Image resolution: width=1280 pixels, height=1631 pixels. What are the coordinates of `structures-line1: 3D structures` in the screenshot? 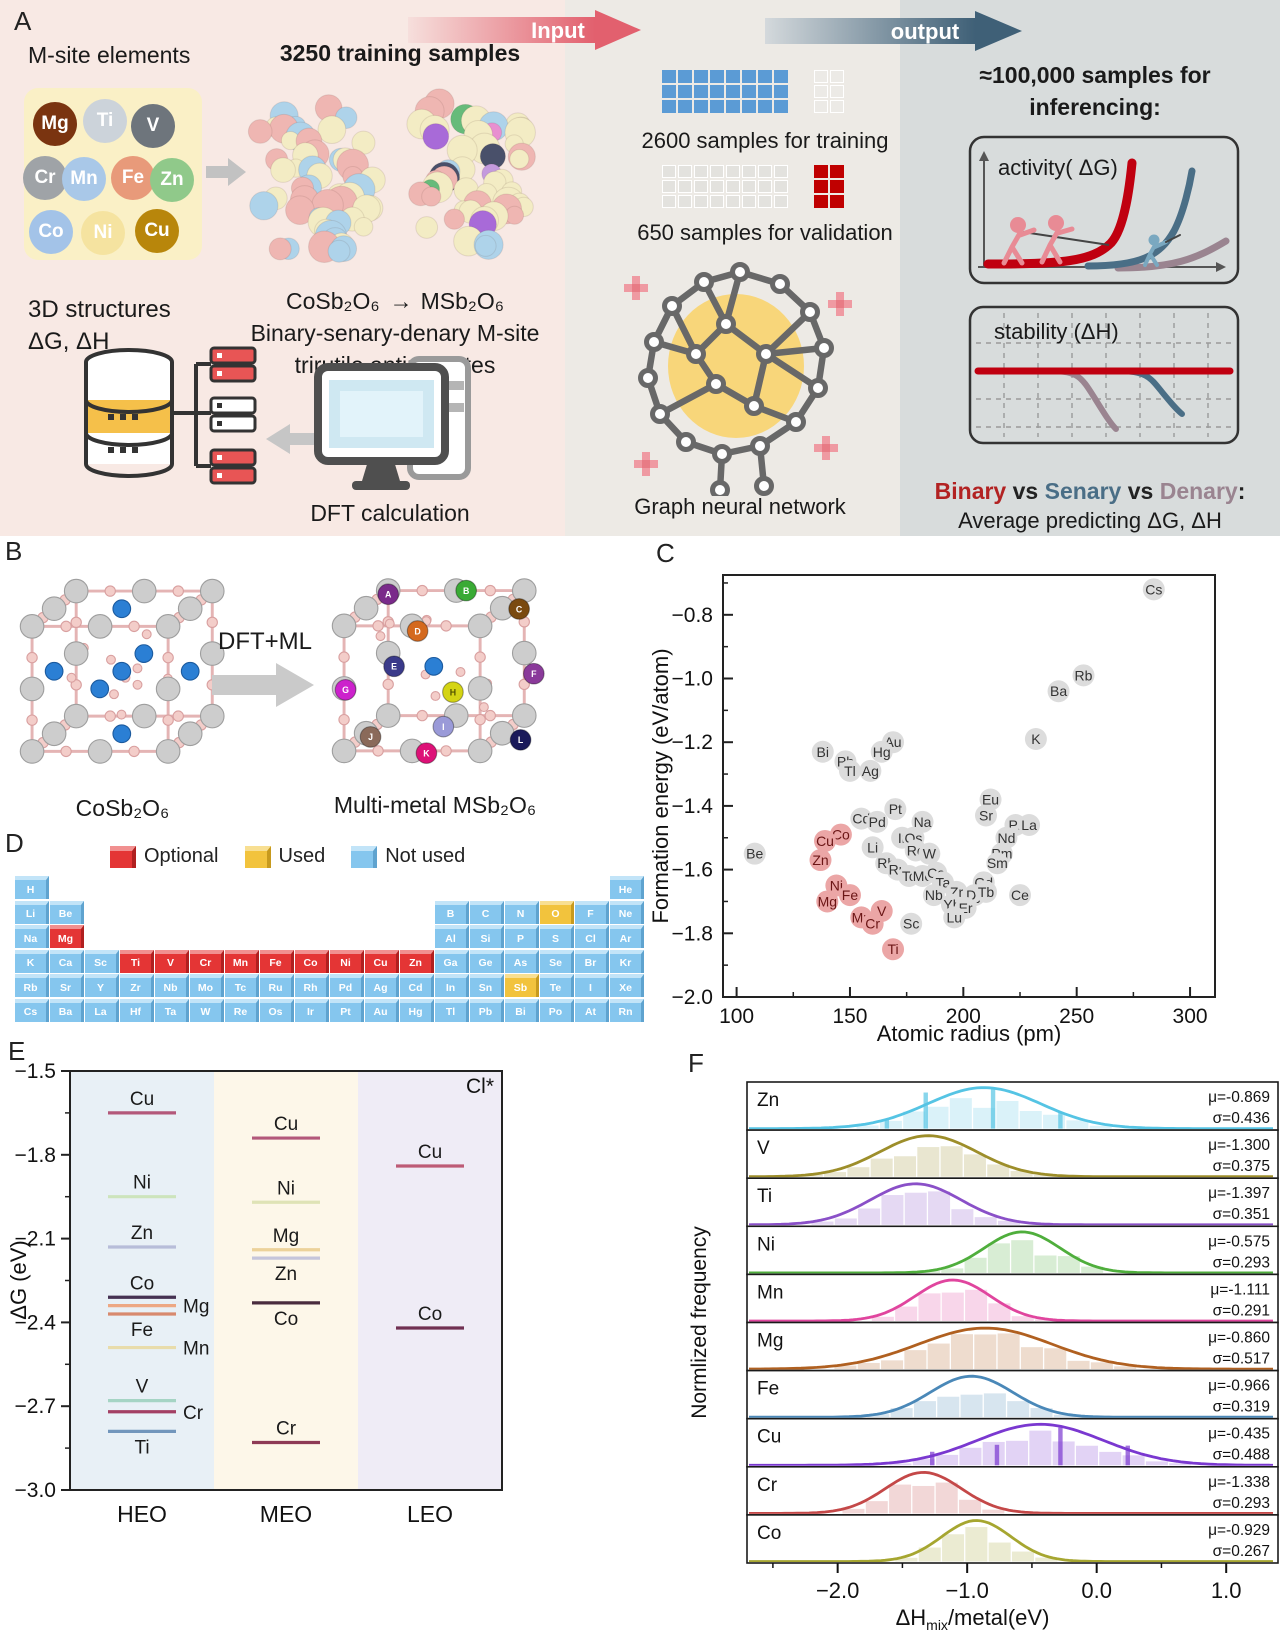 It's located at (99, 309).